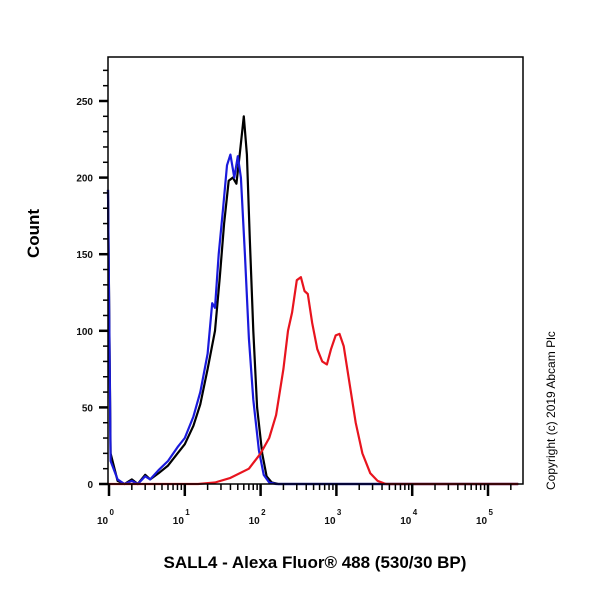 The width and height of the screenshot is (600, 600). I want to click on y-tick-label: 150, so click(84, 255).